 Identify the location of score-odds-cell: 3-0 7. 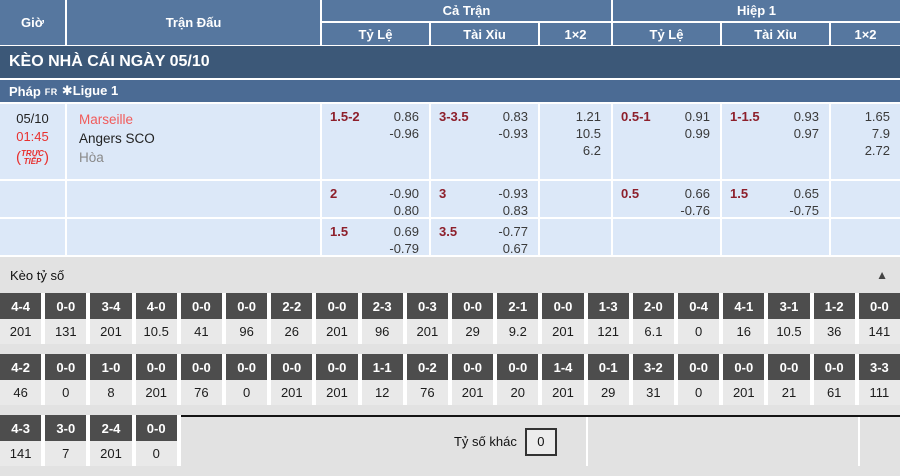
(66, 440).